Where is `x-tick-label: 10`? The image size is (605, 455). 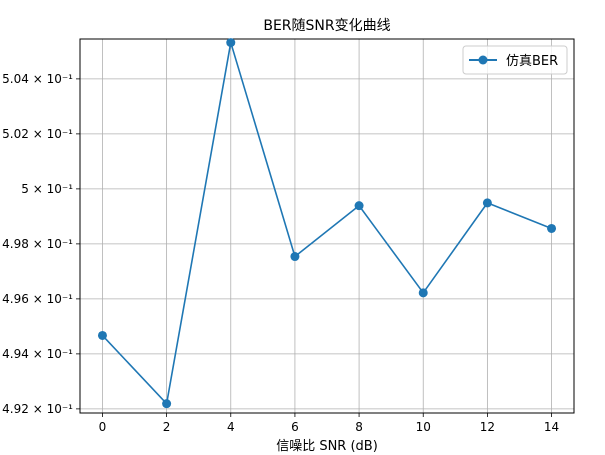
x-tick-label: 10 is located at coordinates (423, 427).